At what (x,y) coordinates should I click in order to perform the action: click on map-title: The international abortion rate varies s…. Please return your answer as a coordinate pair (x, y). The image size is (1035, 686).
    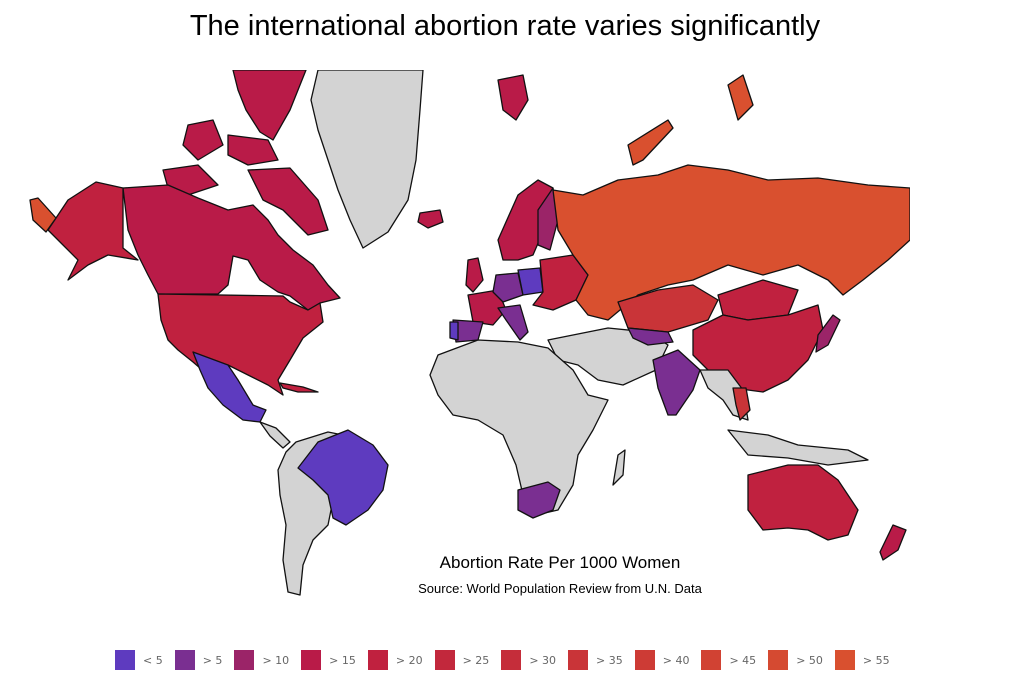
    Looking at the image, I should click on (505, 26).